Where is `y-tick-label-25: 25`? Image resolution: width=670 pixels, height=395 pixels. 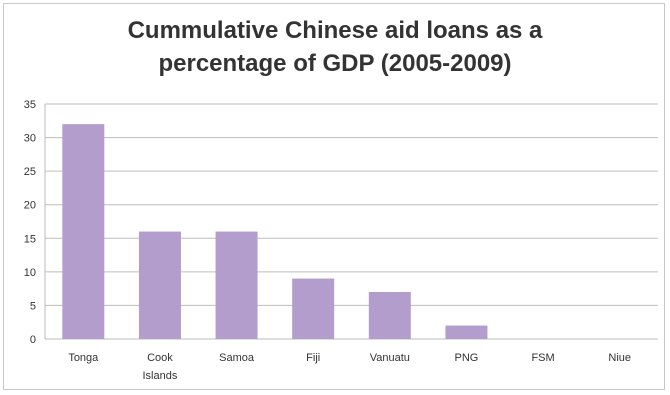 y-tick-label-25: 25 is located at coordinates (30, 172).